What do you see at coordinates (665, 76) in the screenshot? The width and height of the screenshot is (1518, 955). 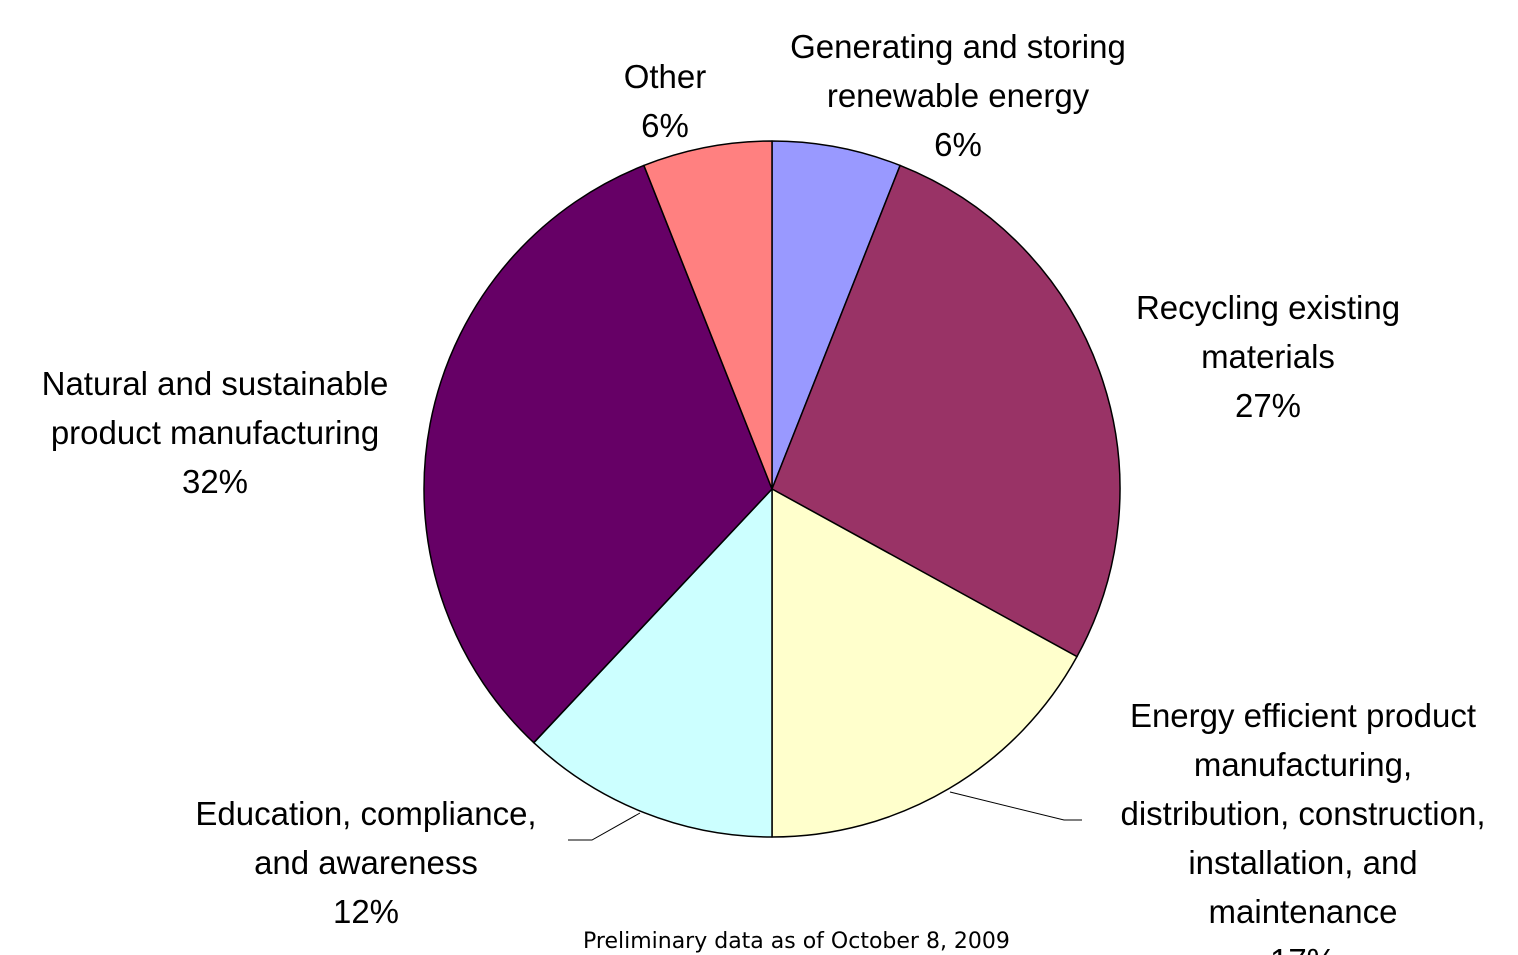 I see `slice-label-line: Other` at bounding box center [665, 76].